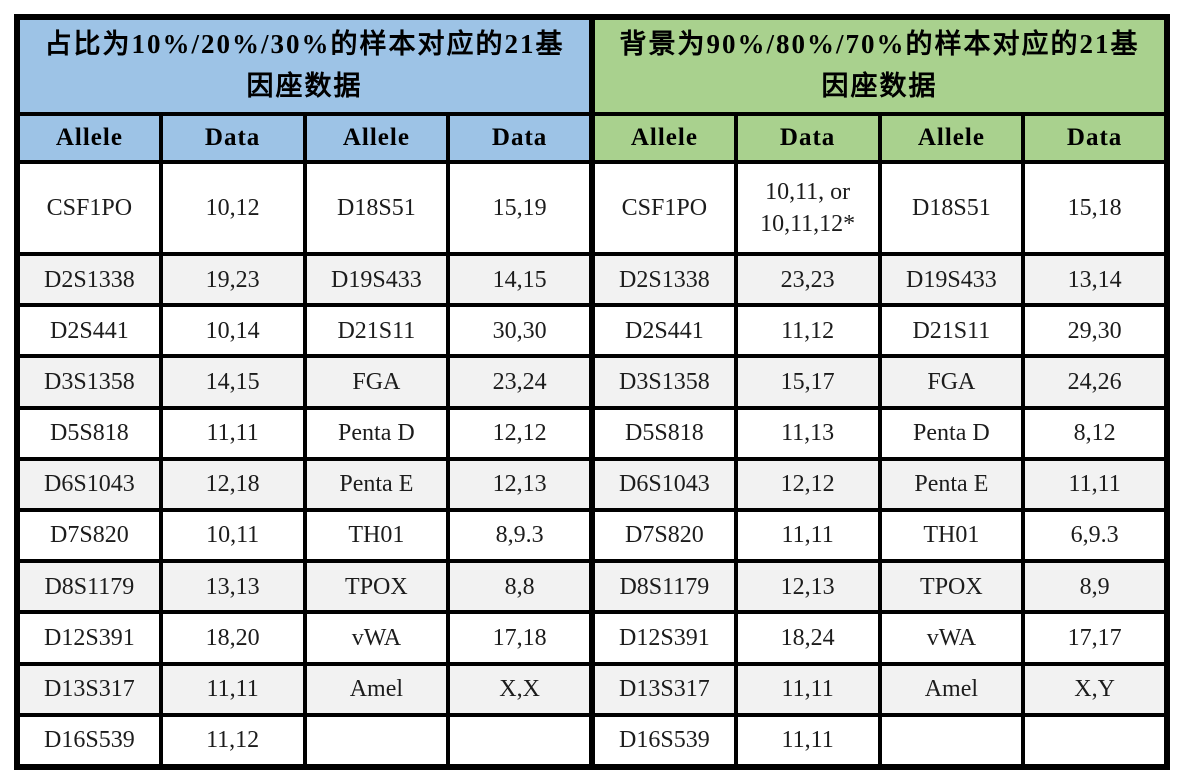 This screenshot has width=1184, height=784. Describe the element at coordinates (232, 741) in the screenshot. I see `data-cell: 11,12` at that location.